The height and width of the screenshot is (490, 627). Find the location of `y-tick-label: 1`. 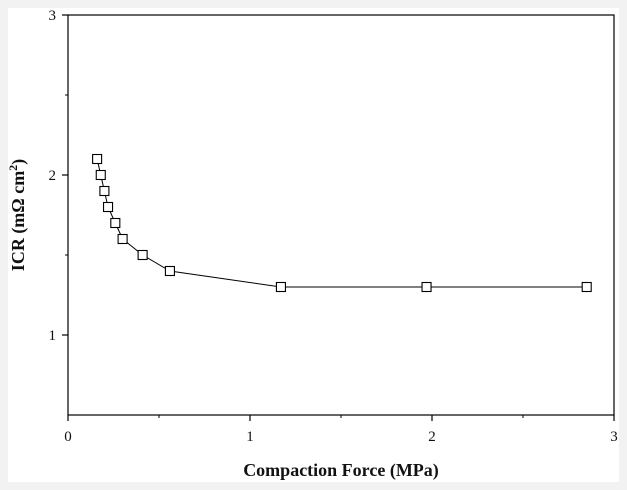

y-tick-label: 1 is located at coordinates (53, 336).